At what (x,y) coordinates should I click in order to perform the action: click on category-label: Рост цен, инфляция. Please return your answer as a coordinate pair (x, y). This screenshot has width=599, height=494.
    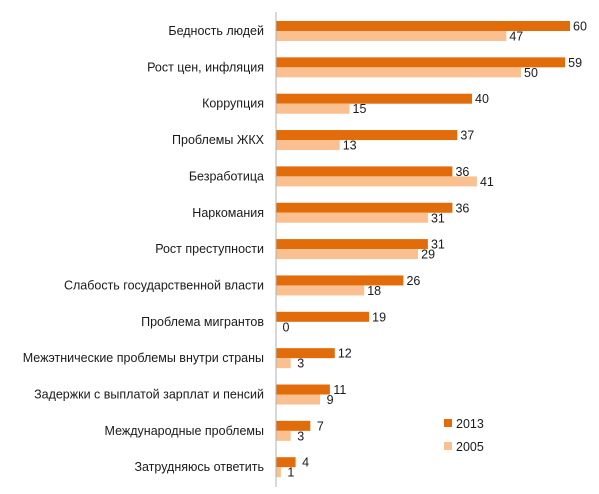
    Looking at the image, I should click on (205, 67).